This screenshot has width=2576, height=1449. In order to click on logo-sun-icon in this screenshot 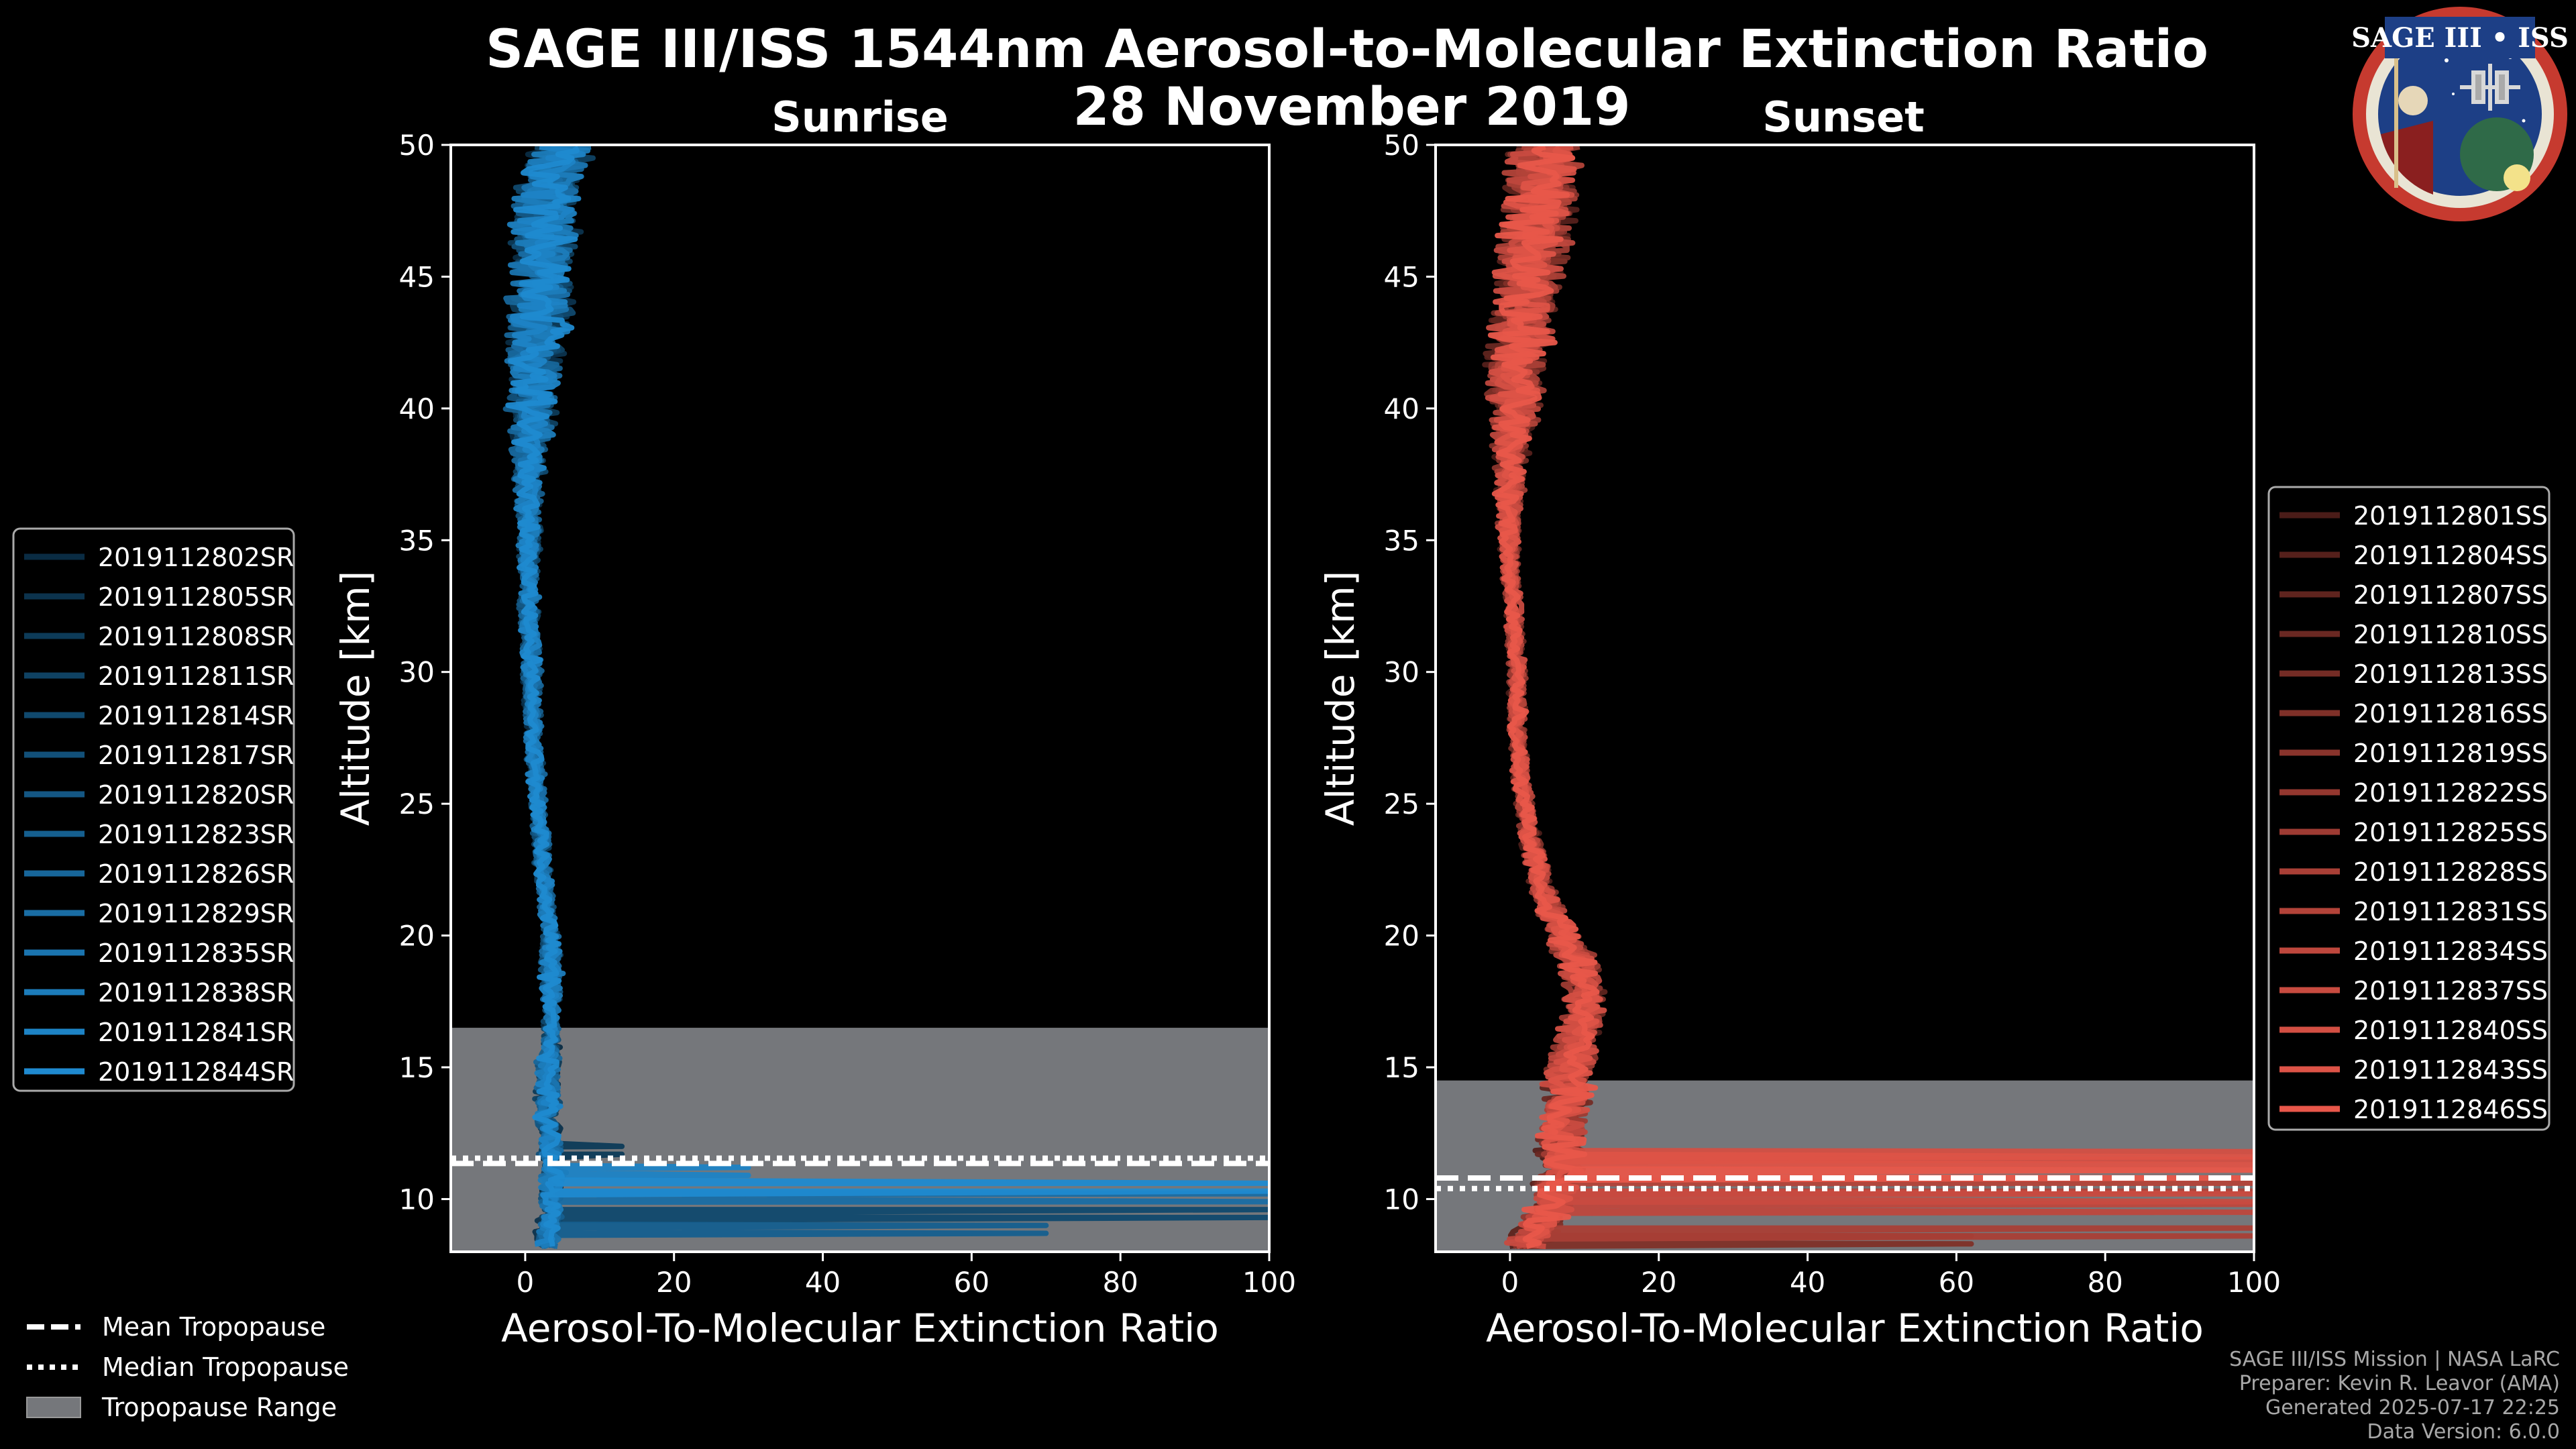, I will do `click(2517, 177)`.